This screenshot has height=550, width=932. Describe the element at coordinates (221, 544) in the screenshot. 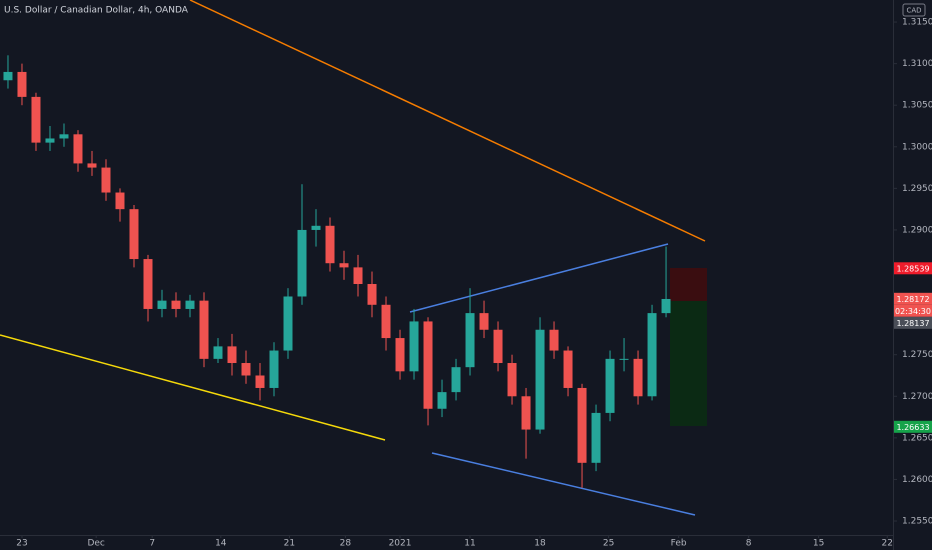

I see `x-tick-label: 14` at that location.